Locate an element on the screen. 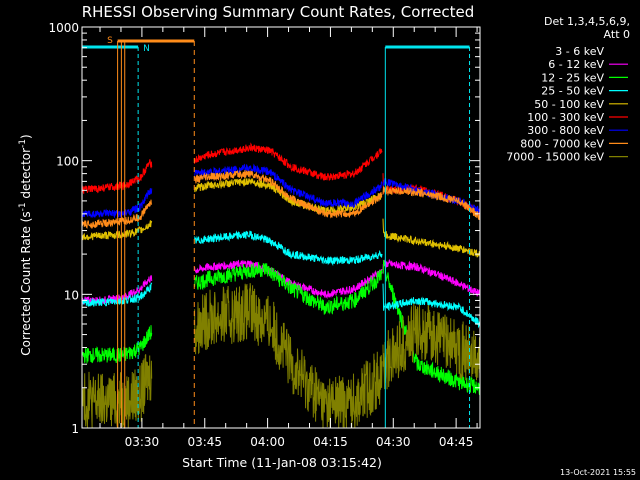 The image size is (640, 480). x-tick-label: 03:30 is located at coordinates (142, 442).